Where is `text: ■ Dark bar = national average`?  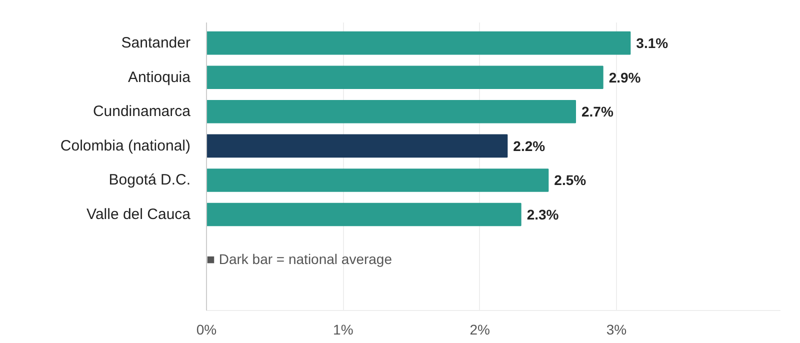
text: ■ Dark bar = national average is located at coordinates (299, 259).